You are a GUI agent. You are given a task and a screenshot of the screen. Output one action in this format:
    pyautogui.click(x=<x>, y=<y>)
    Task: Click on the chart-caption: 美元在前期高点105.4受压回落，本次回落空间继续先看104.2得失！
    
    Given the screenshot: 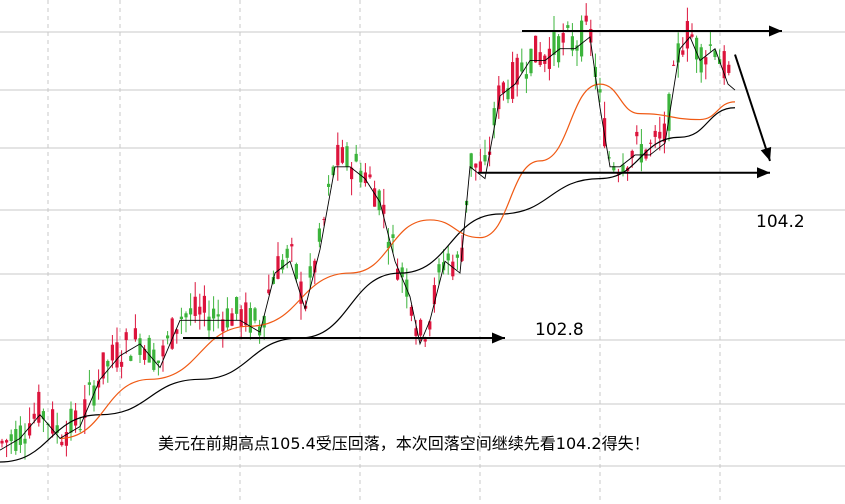 What is the action you would take?
    pyautogui.click(x=404, y=443)
    